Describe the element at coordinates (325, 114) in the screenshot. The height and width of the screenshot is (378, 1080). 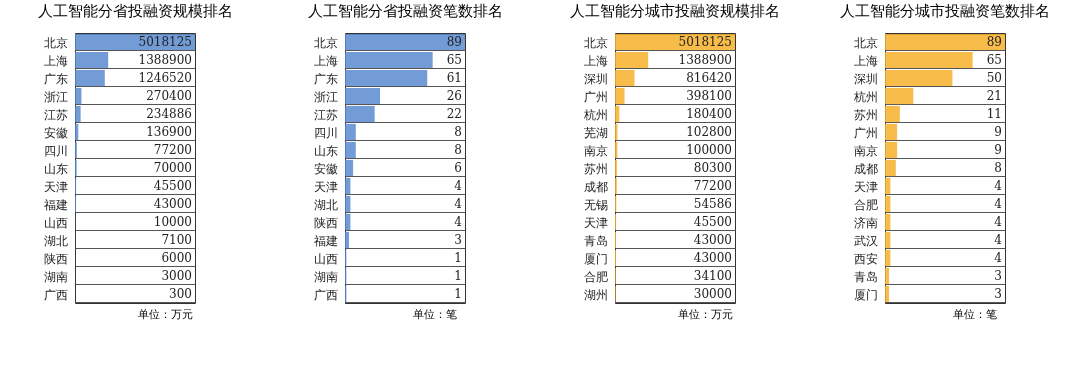
I see `y-tick-label: 江苏` at that location.